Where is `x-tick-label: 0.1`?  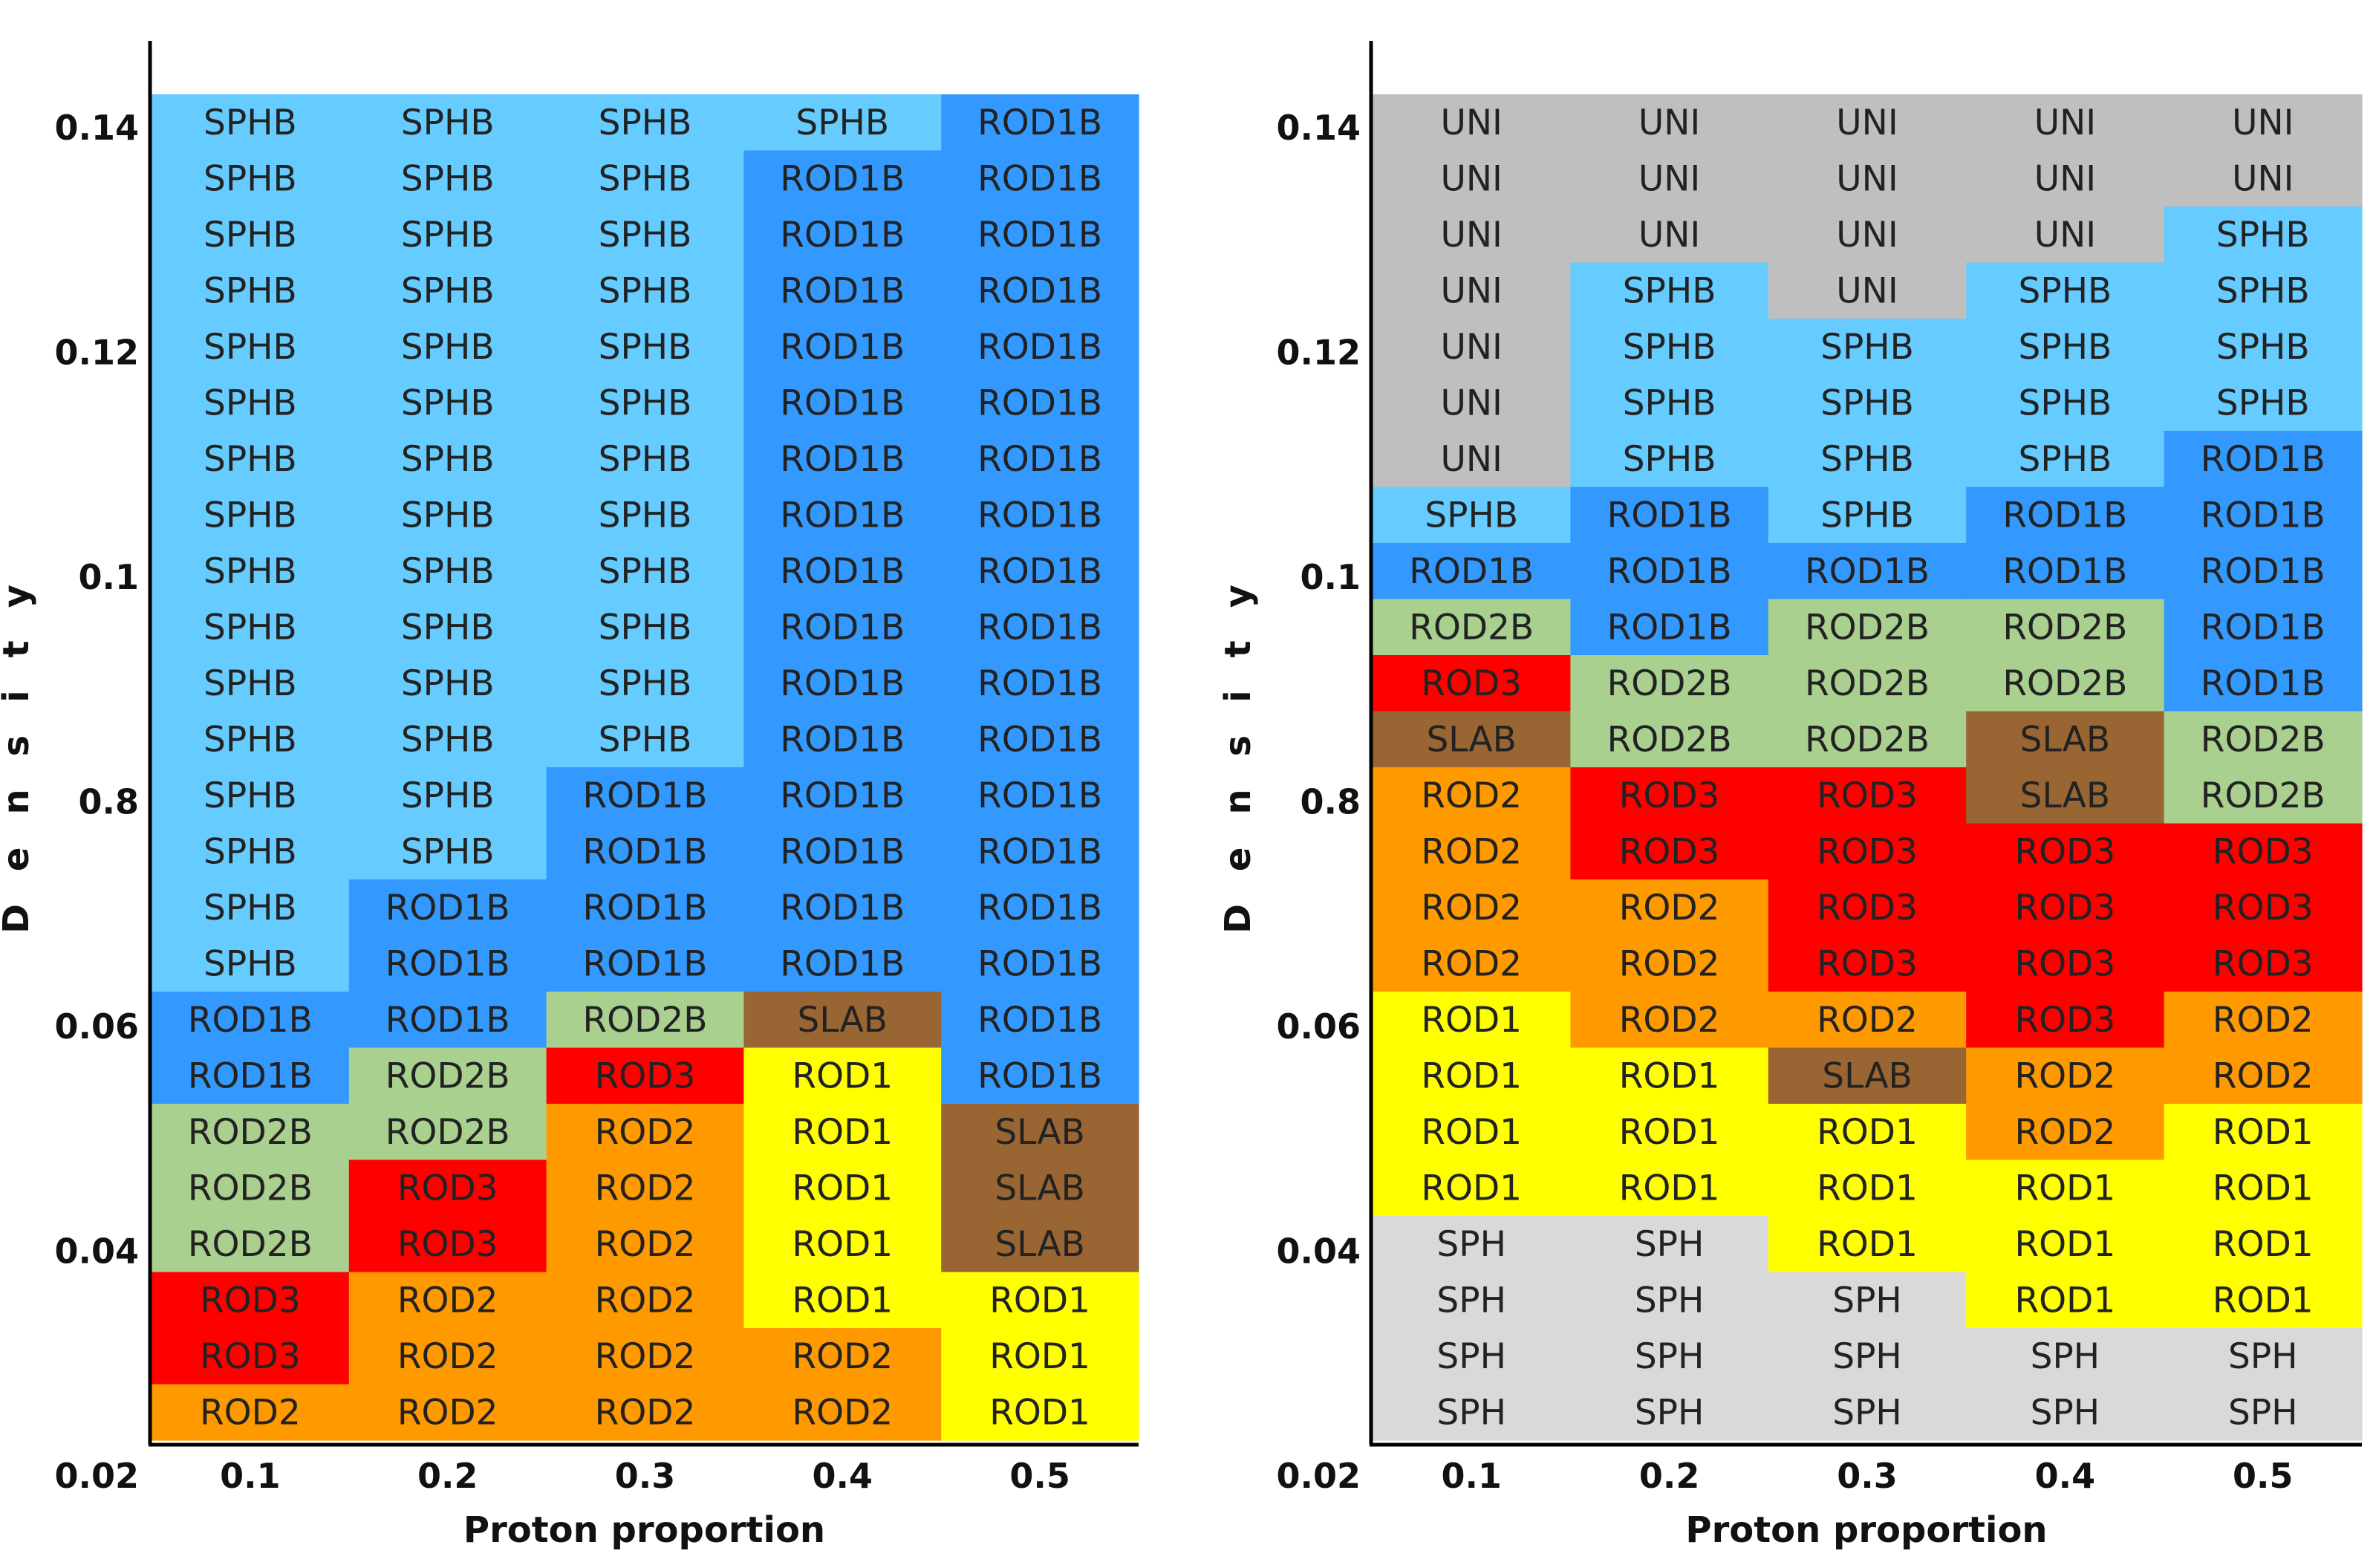 x-tick-label: 0.1 is located at coordinates (1471, 1476).